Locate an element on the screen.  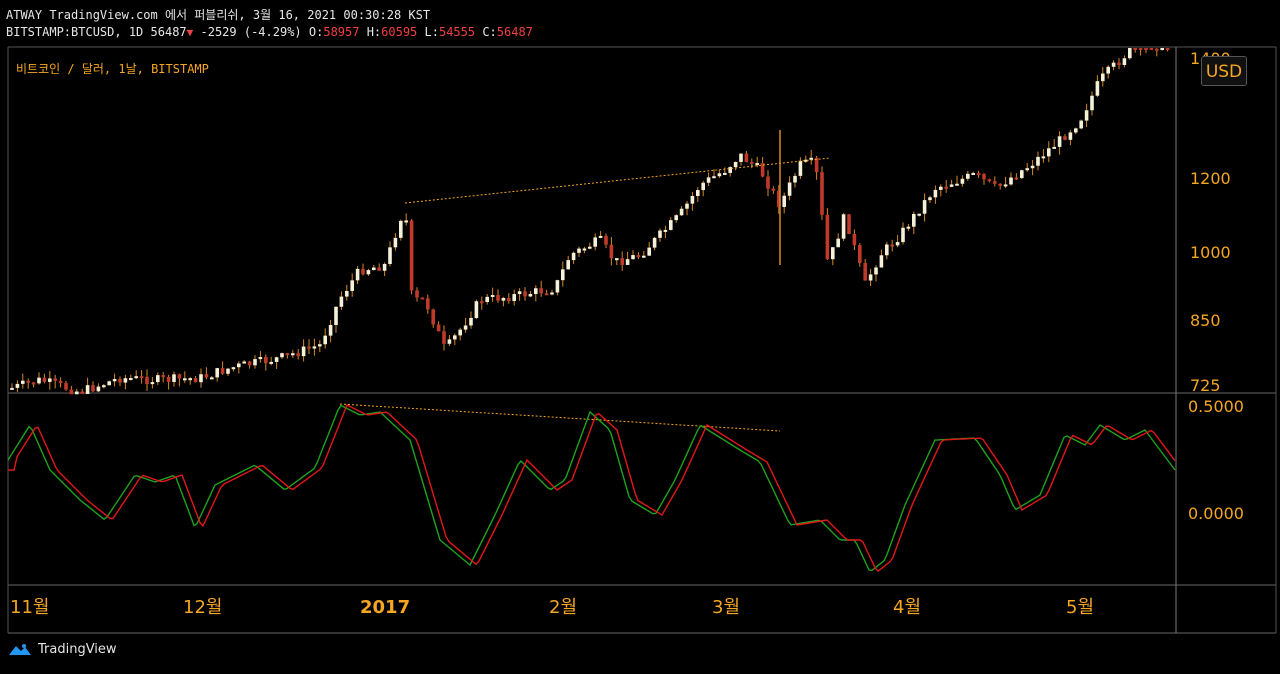
time-tick-label: 12월 is located at coordinates (202, 607).